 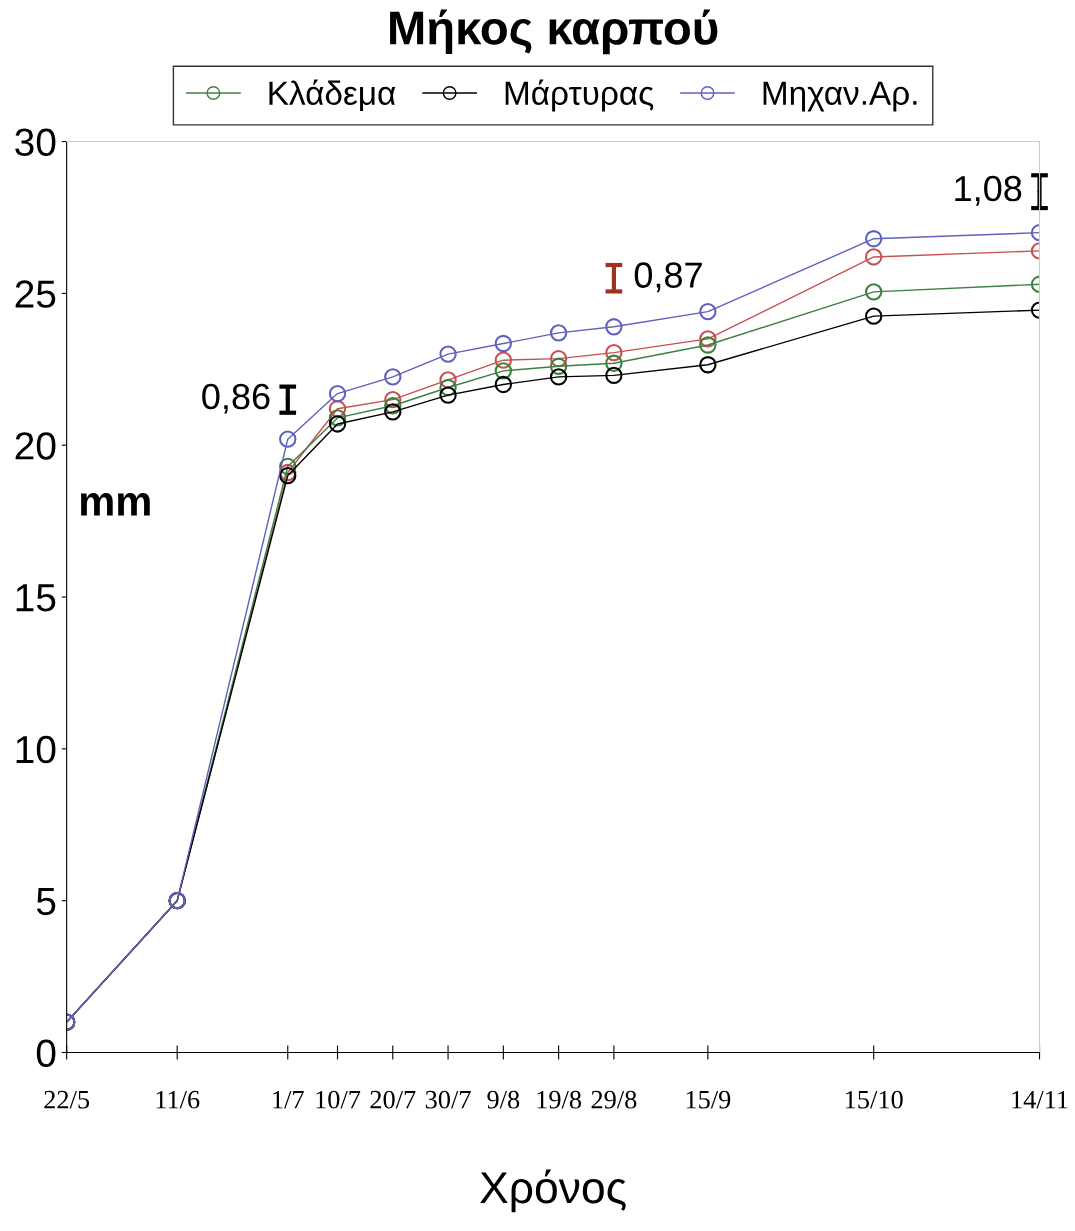 I want to click on y-tick-label: 15, so click(x=36, y=598).